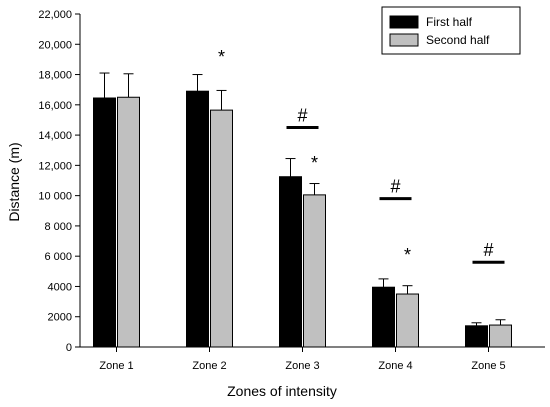  What do you see at coordinates (449, 22) in the screenshot?
I see `legend-label: First half` at bounding box center [449, 22].